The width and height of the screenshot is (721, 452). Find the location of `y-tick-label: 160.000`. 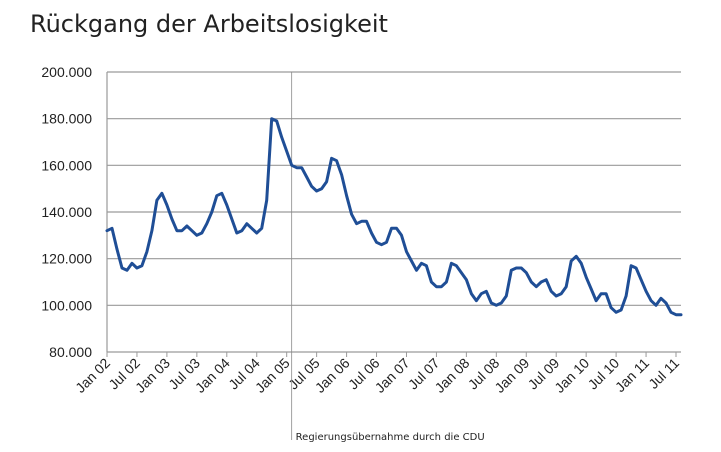

y-tick-label: 160.000 is located at coordinates (66, 165).